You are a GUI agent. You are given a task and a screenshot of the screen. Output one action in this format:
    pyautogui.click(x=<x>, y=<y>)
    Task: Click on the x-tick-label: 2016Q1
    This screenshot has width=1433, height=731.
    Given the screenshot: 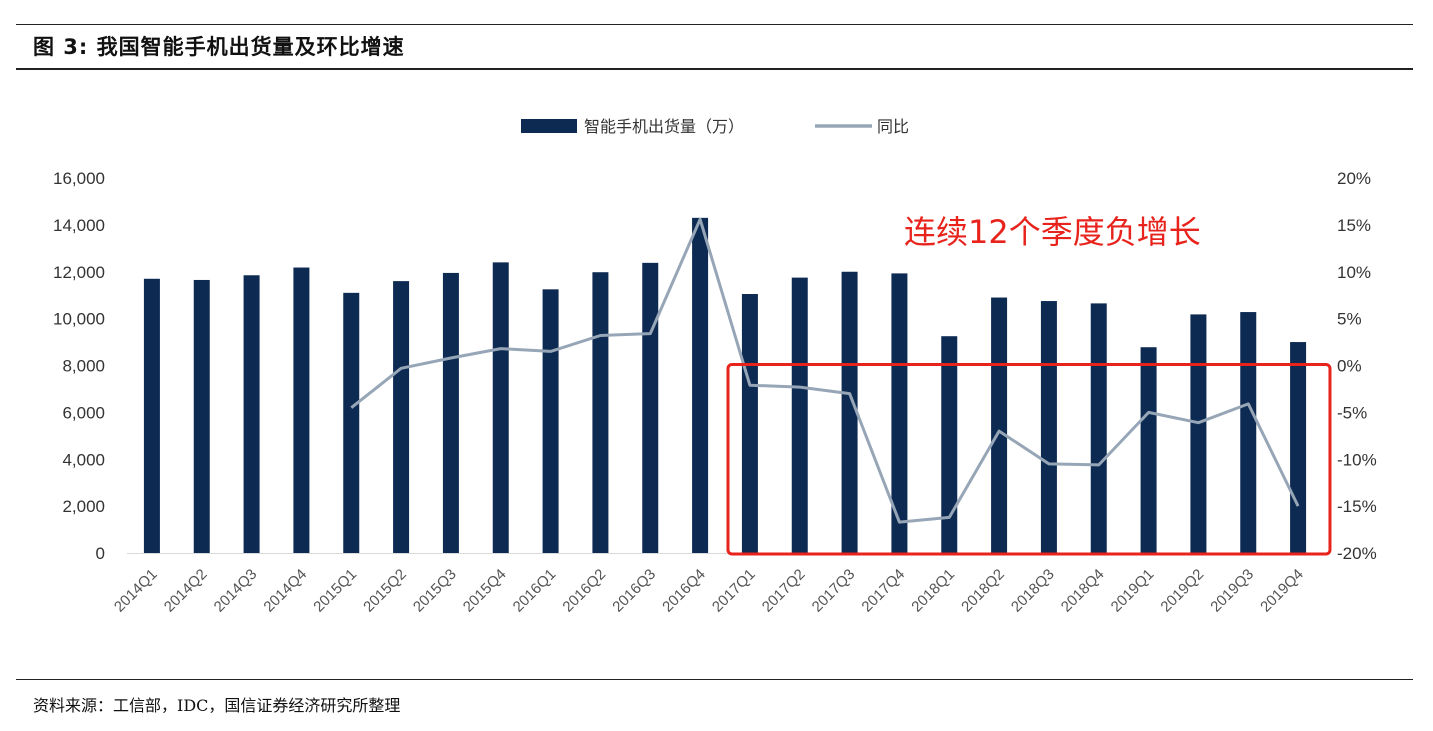 What is the action you would take?
    pyautogui.click(x=535, y=591)
    